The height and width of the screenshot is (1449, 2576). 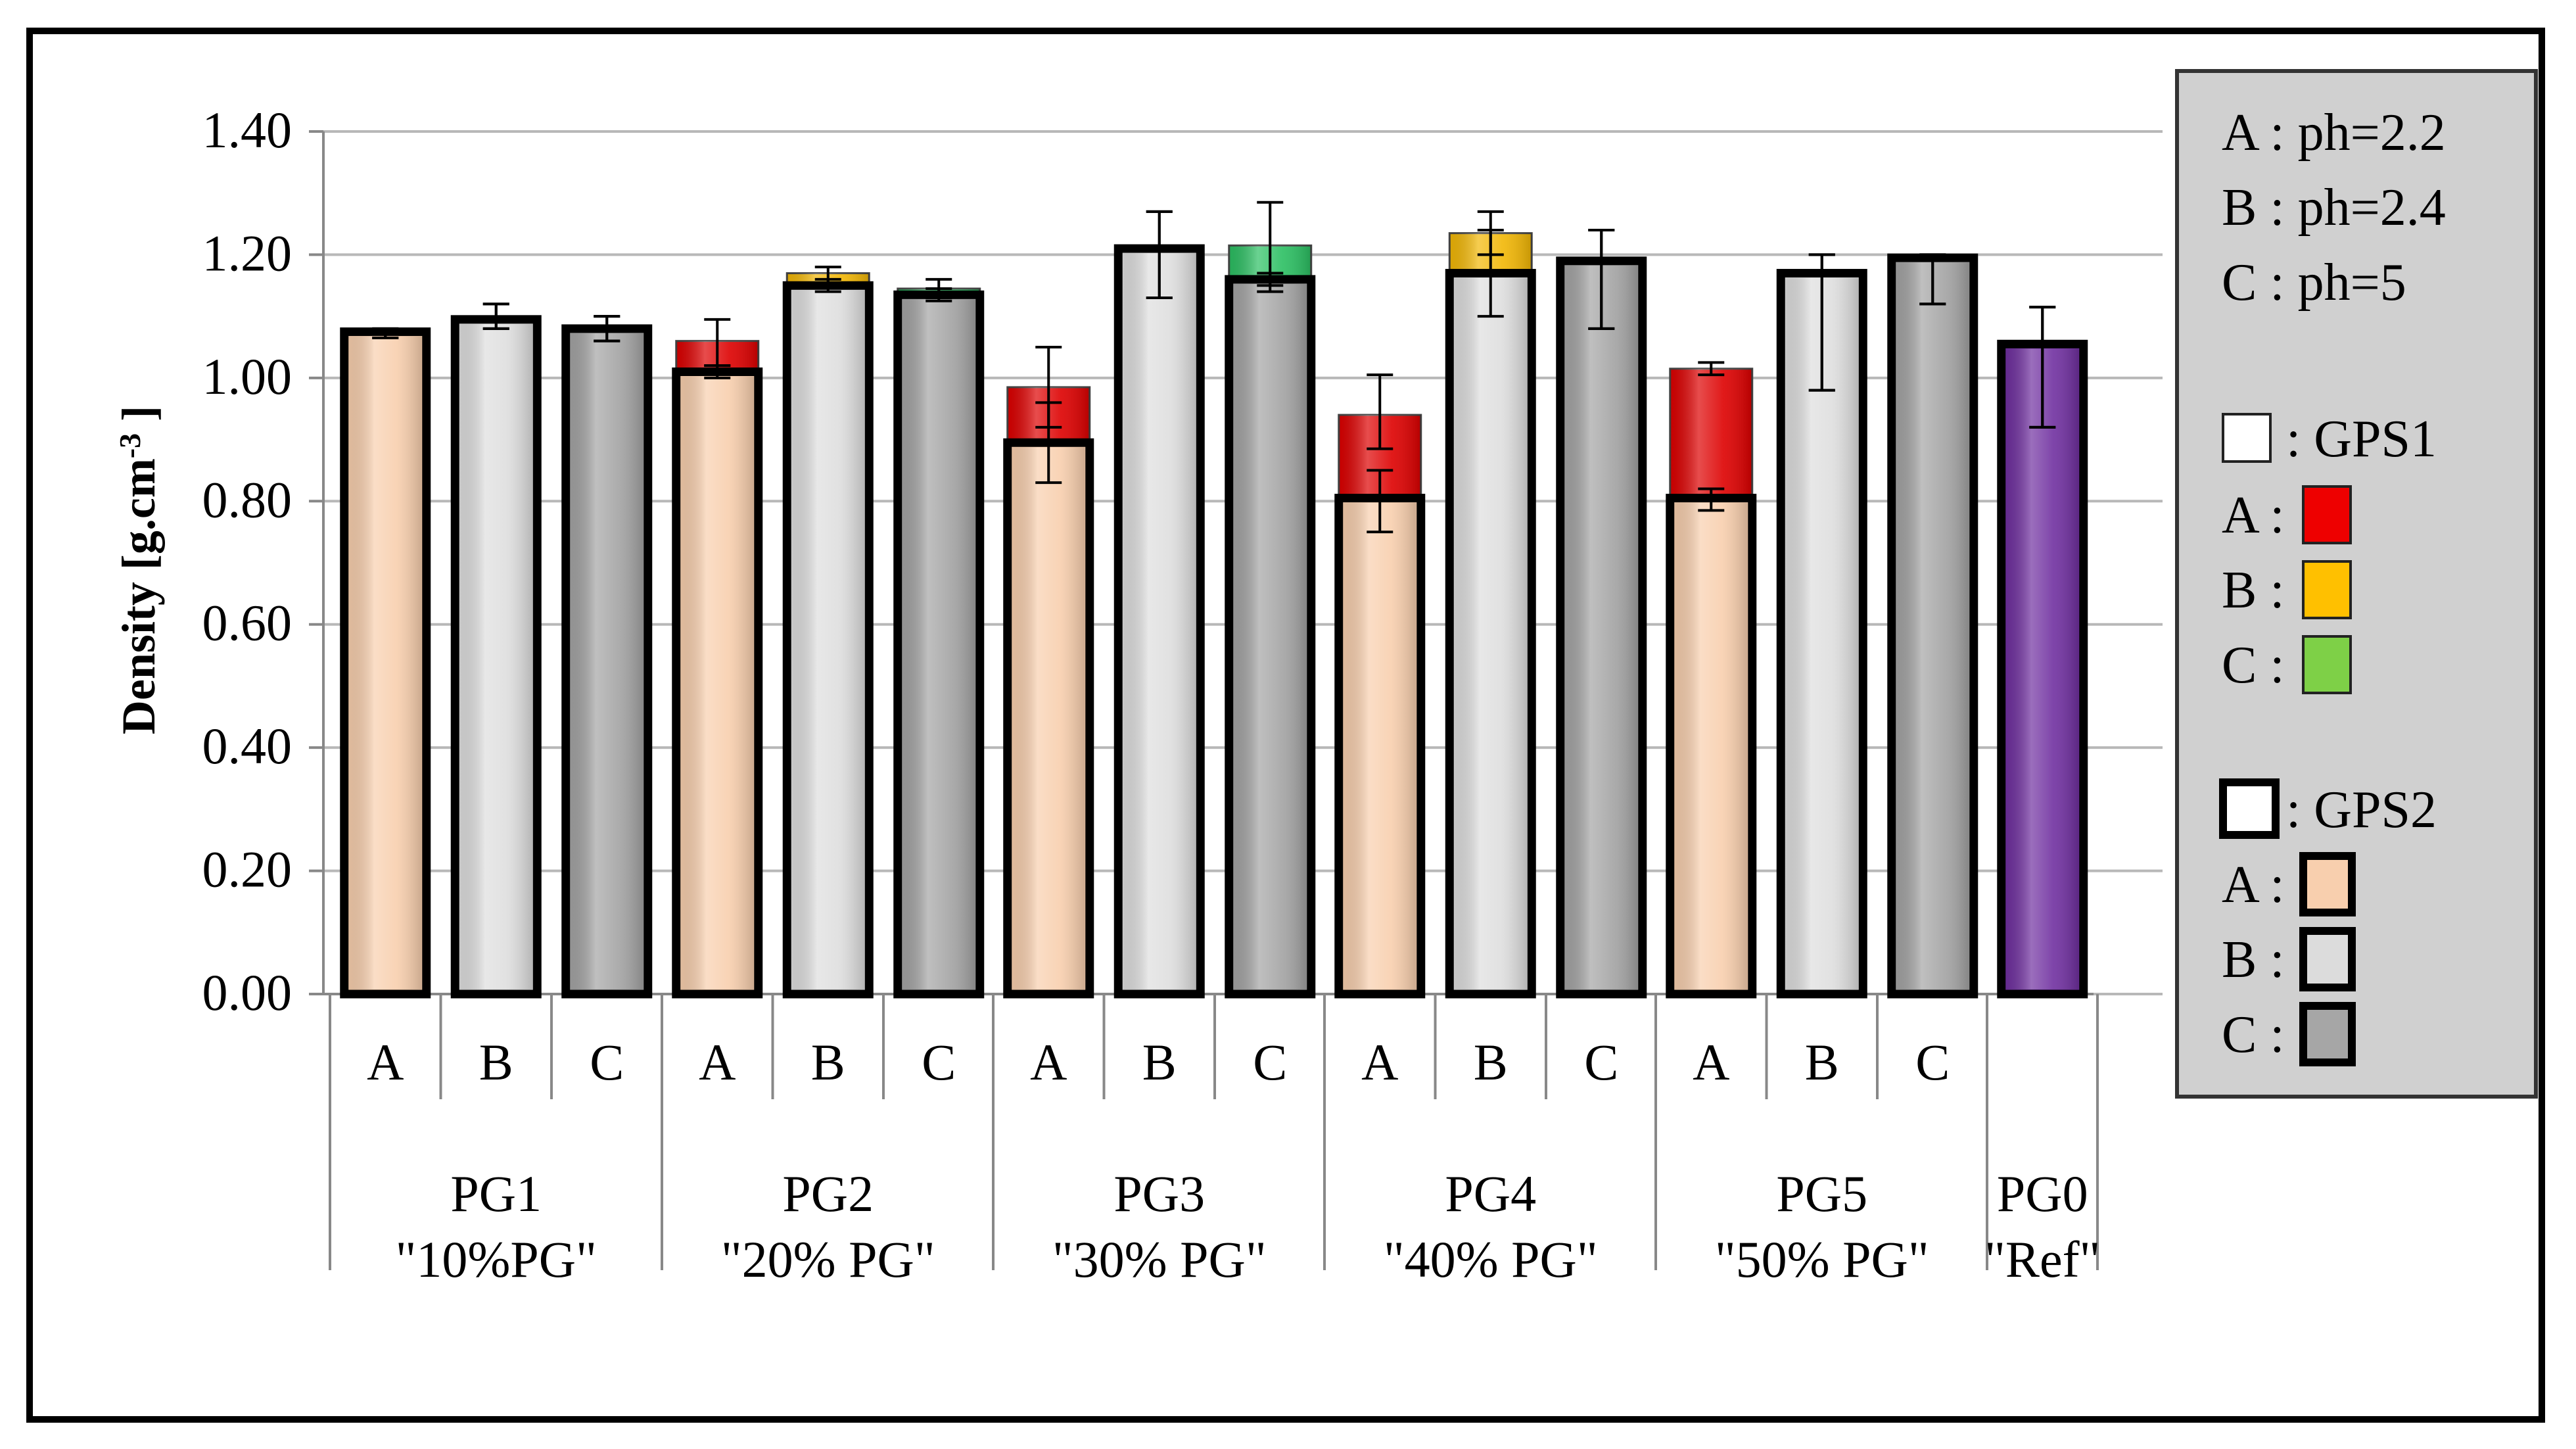 I want to click on legend-gps2-a-label: A :, so click(x=2253, y=885).